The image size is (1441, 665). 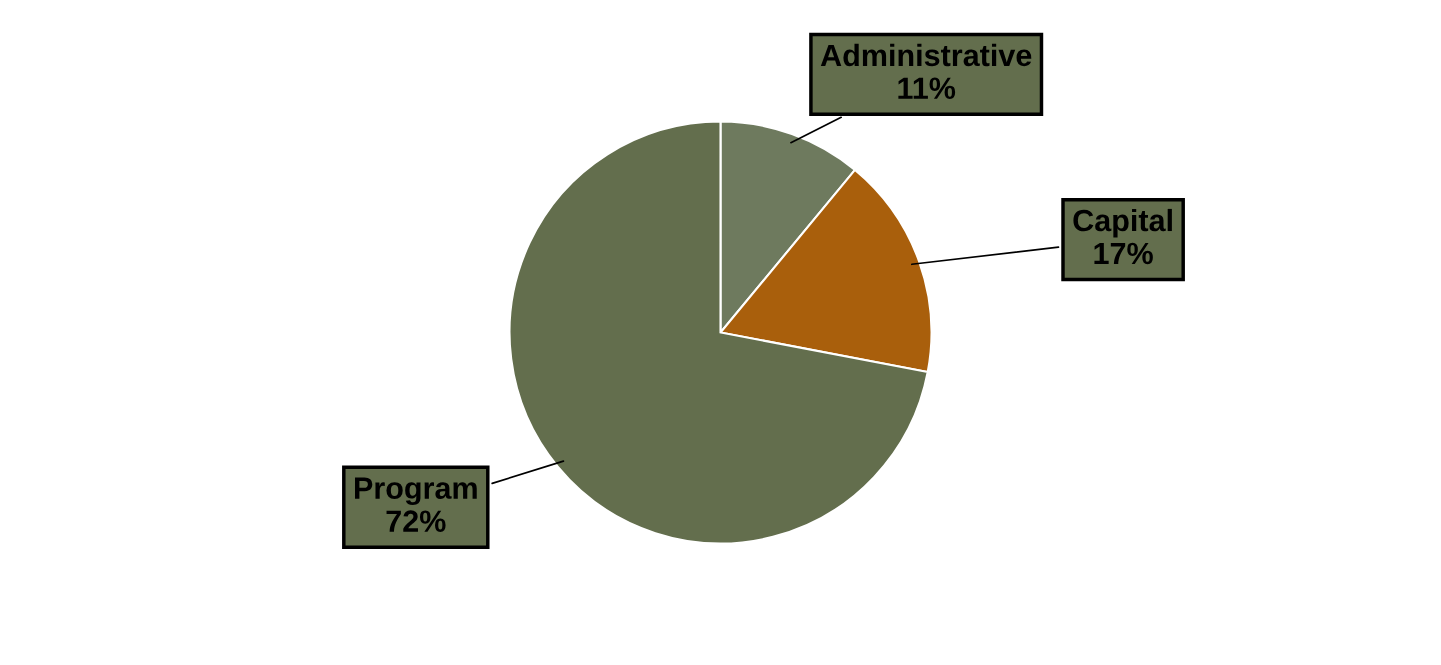 I want to click on slice-label: Capital, so click(x=1122, y=223).